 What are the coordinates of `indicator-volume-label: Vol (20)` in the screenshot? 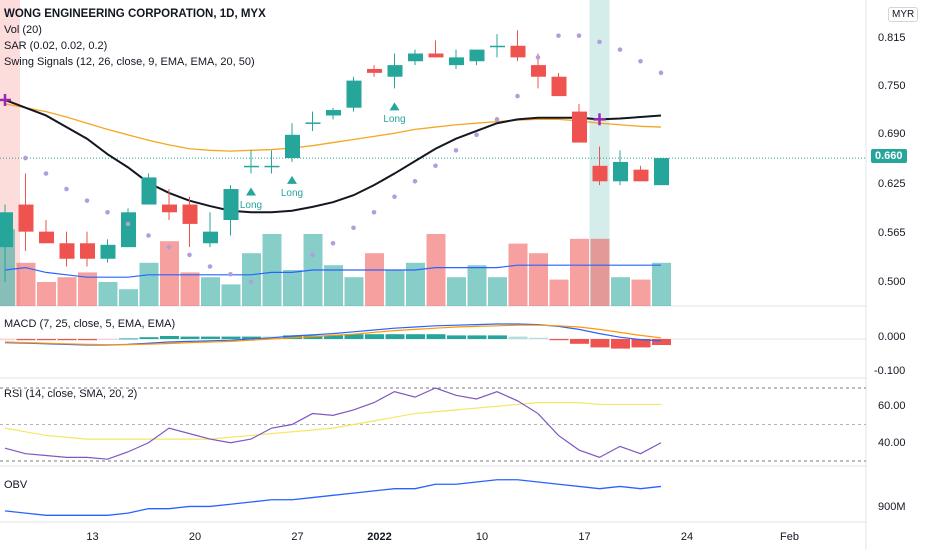 It's located at (23, 30).